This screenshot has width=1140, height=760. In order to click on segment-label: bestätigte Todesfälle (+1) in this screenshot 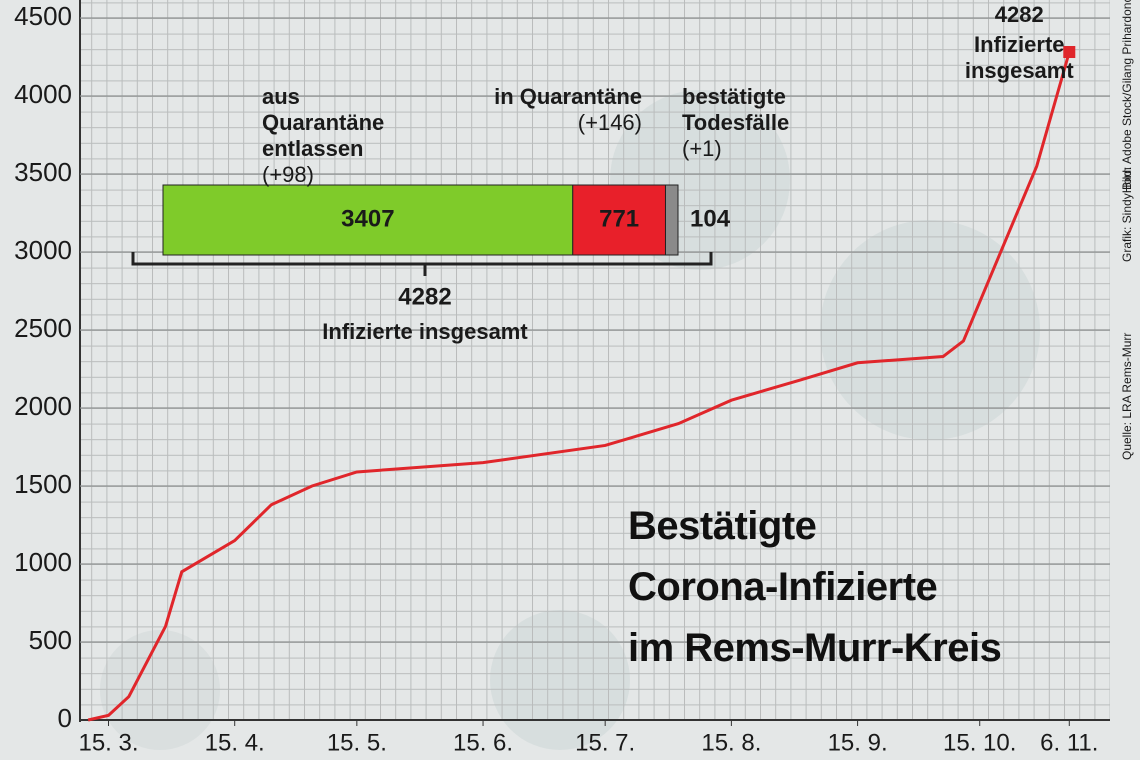, I will do `click(762, 123)`.